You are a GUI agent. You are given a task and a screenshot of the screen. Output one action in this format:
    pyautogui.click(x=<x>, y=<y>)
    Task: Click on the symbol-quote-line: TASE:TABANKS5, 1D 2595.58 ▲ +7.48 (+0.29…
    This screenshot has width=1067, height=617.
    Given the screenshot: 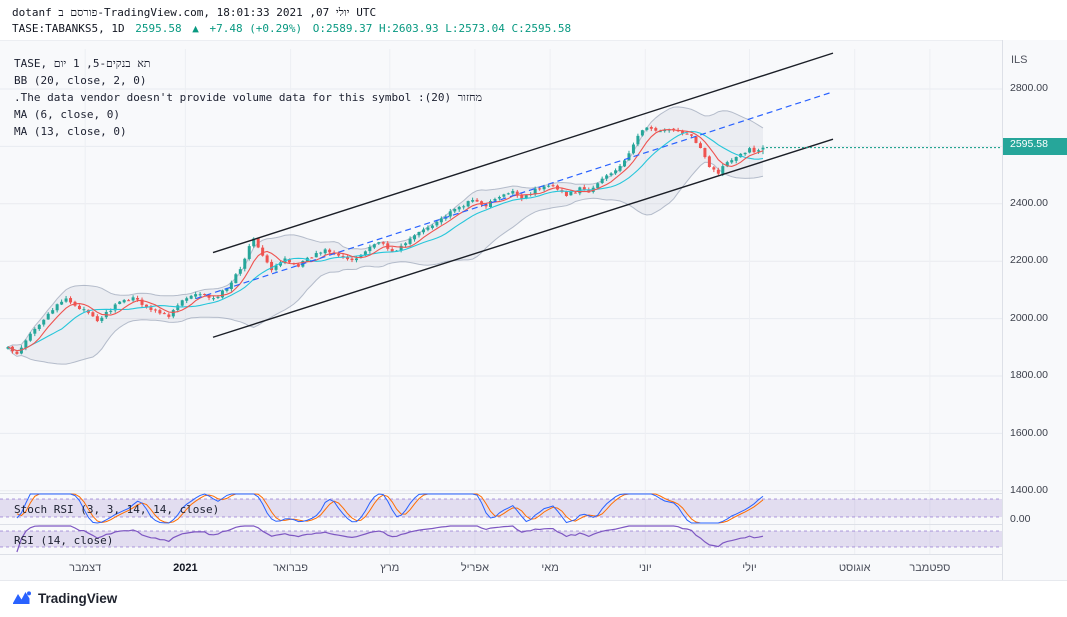 What is the action you would take?
    pyautogui.click(x=293, y=28)
    